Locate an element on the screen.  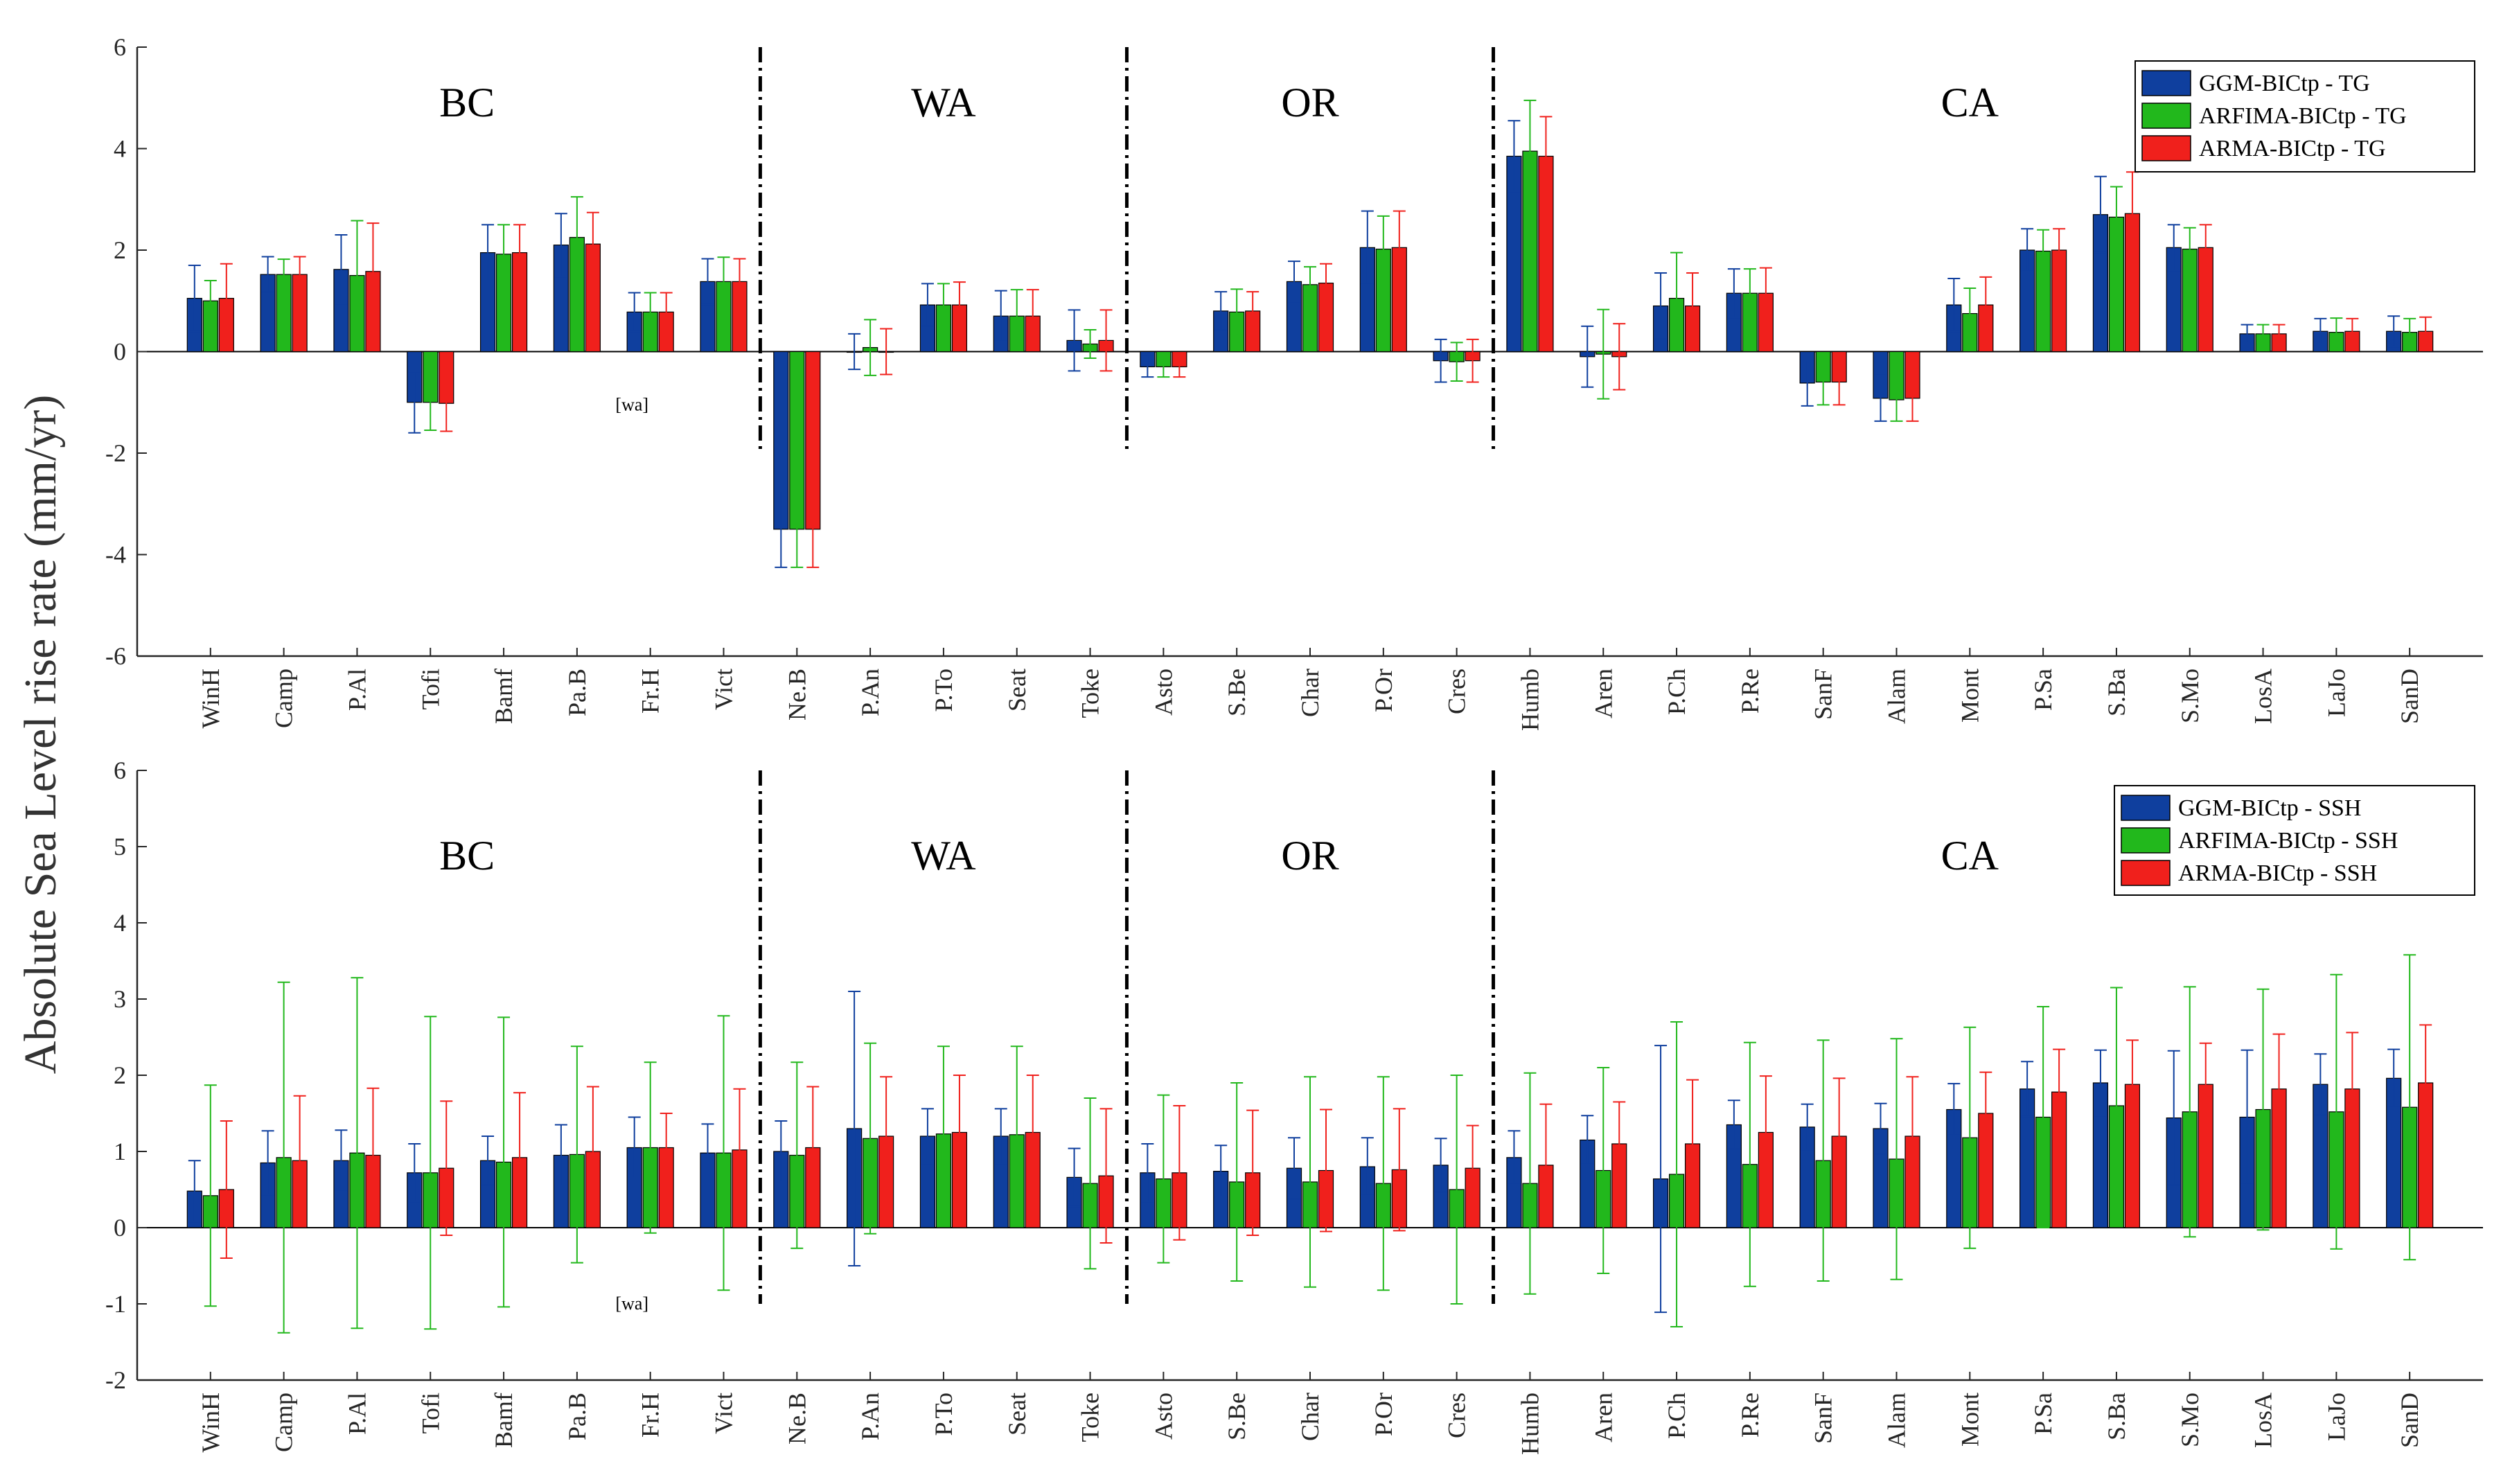
y-tick-label: -4 is located at coordinates (115, 555).